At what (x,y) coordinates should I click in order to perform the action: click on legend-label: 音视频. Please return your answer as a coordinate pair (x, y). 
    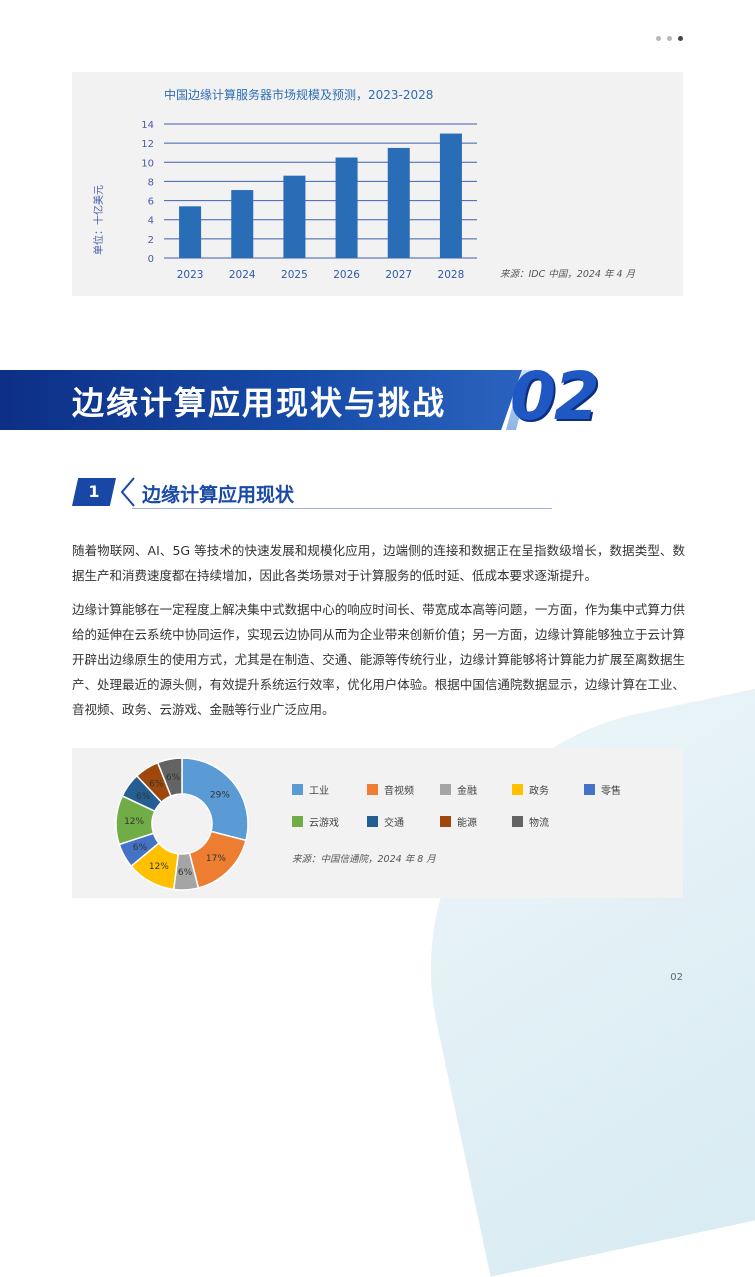
    Looking at the image, I should click on (399, 791).